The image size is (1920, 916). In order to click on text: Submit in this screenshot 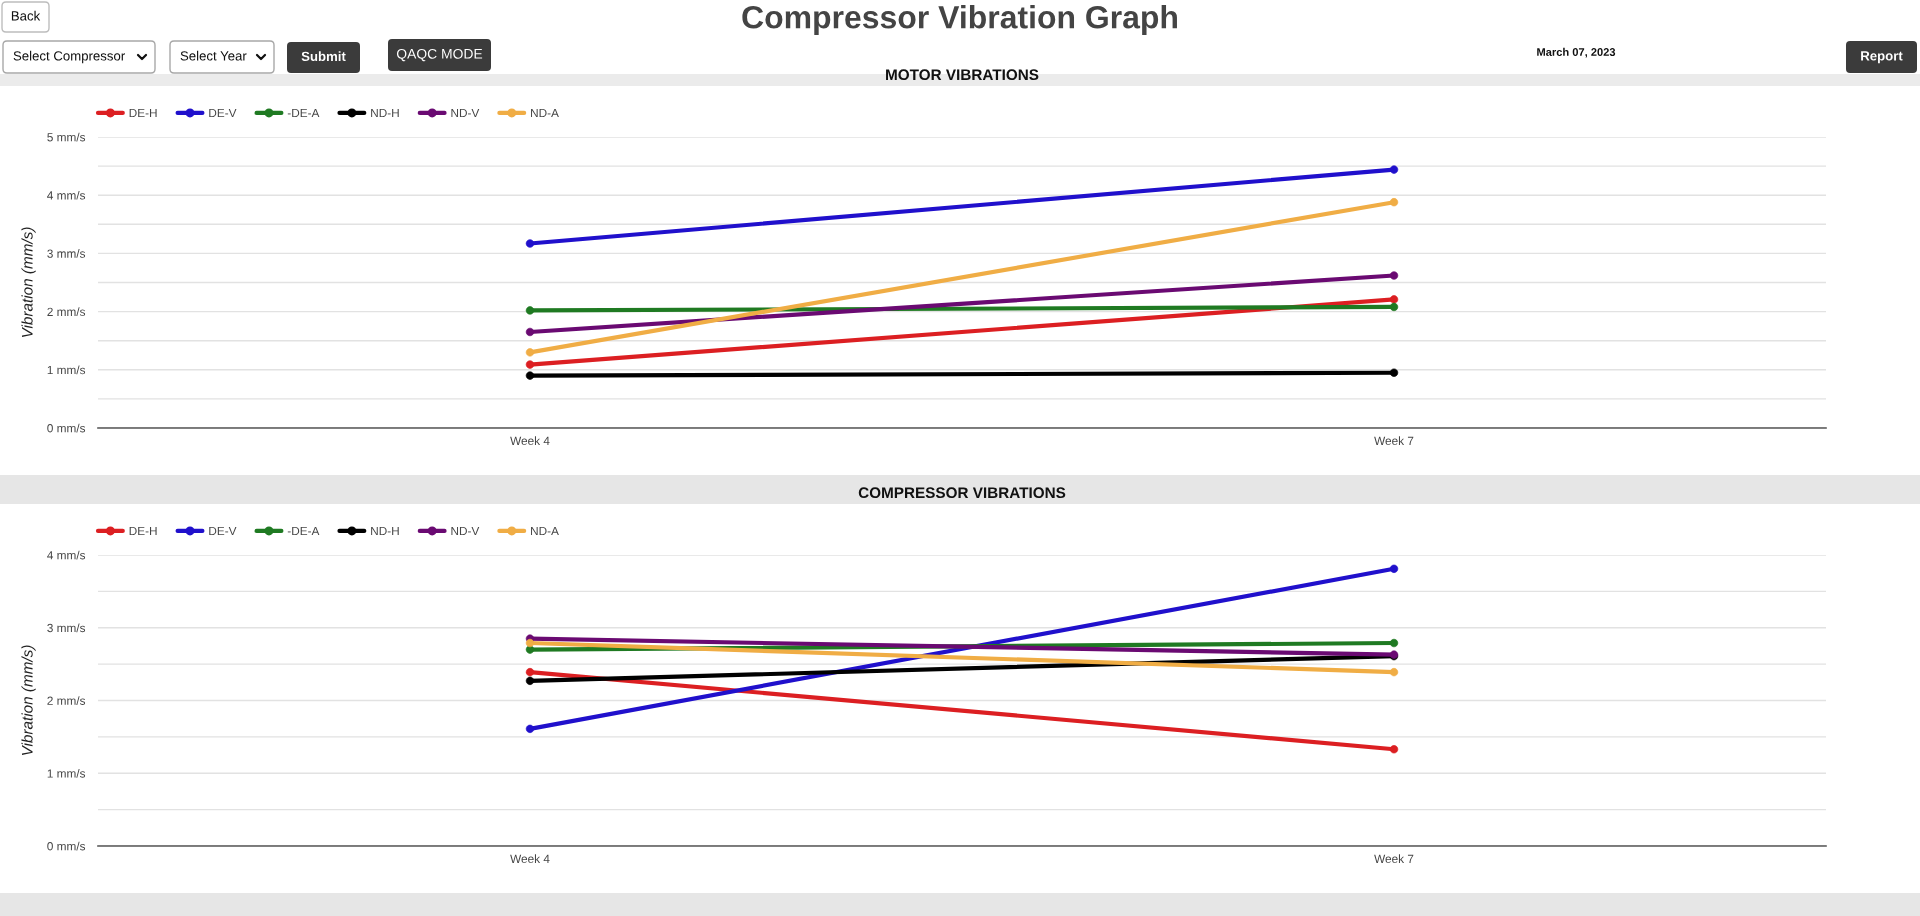, I will do `click(323, 56)`.